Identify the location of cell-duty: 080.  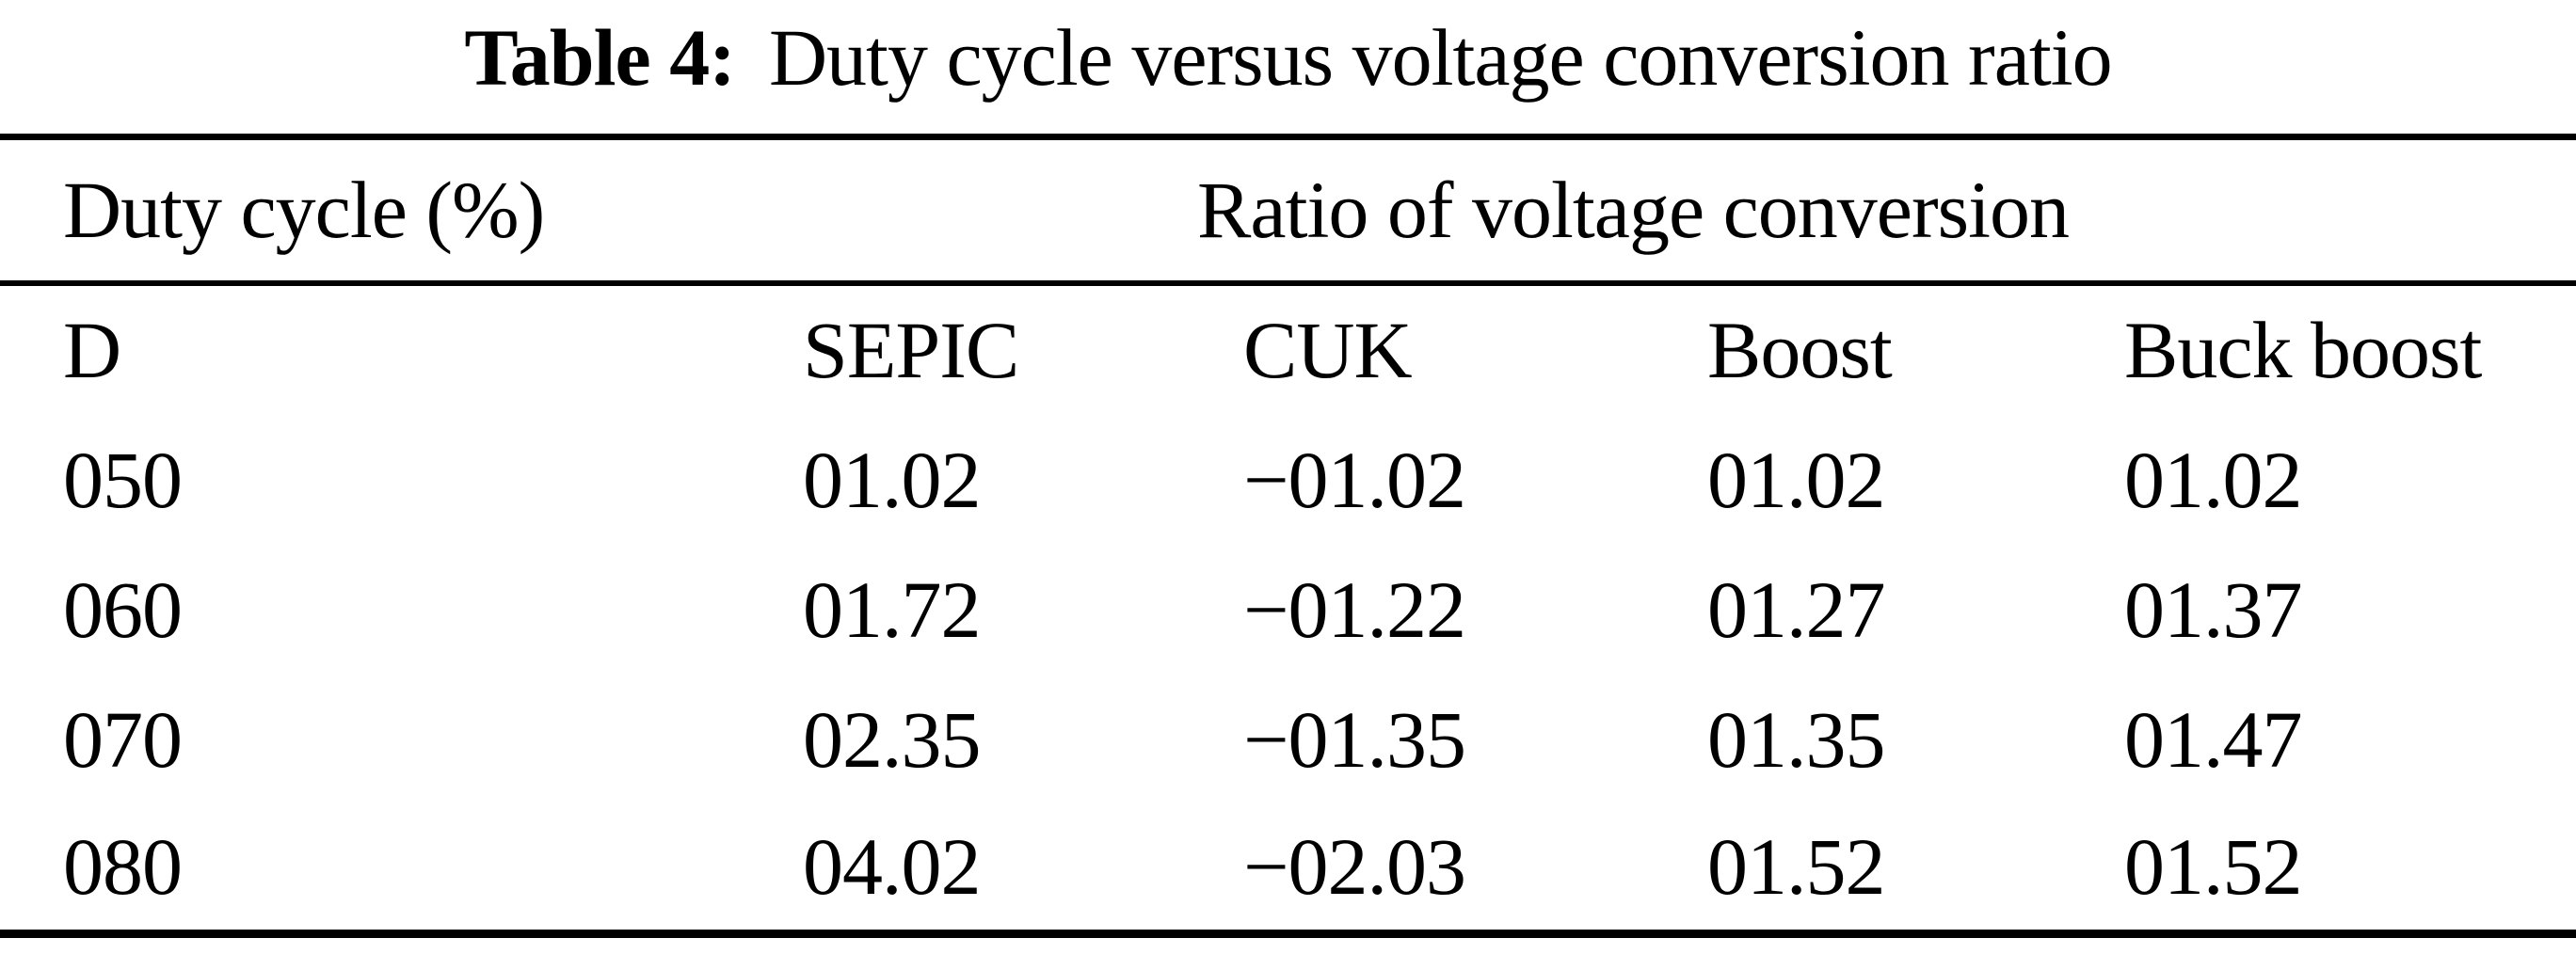
(123, 867).